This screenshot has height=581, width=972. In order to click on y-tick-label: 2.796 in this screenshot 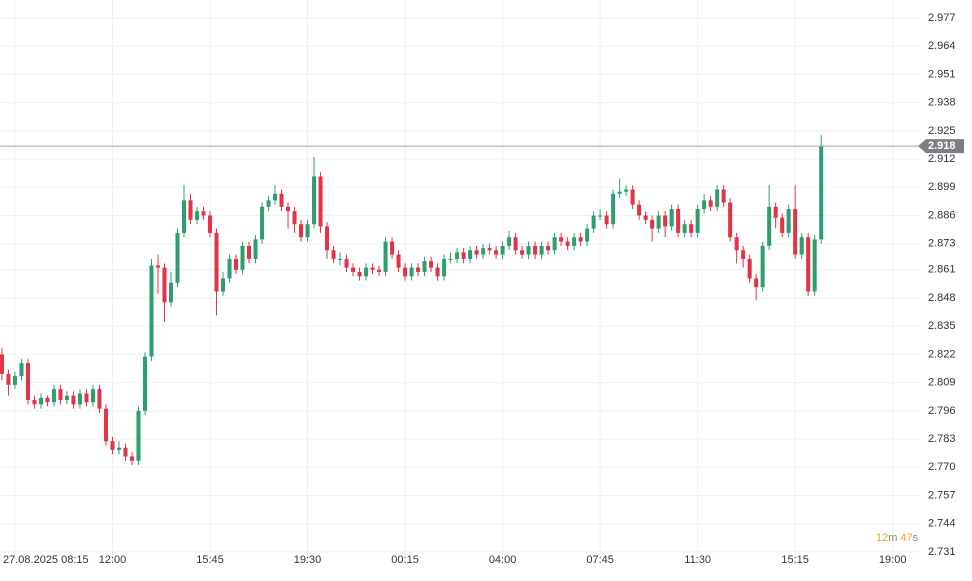, I will do `click(942, 411)`.